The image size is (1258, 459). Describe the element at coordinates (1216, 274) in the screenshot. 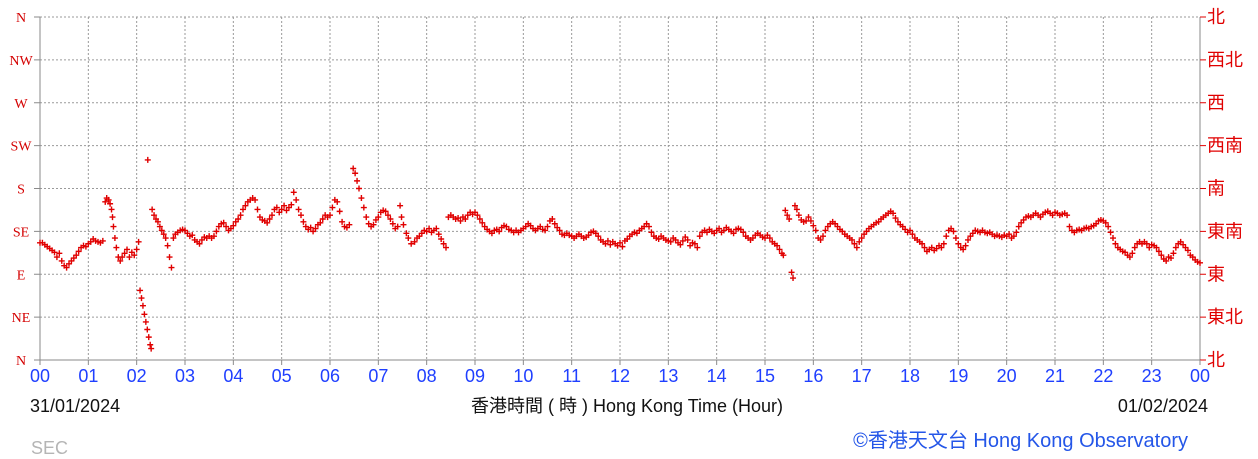

I see `y-tick-label-right: 東` at that location.